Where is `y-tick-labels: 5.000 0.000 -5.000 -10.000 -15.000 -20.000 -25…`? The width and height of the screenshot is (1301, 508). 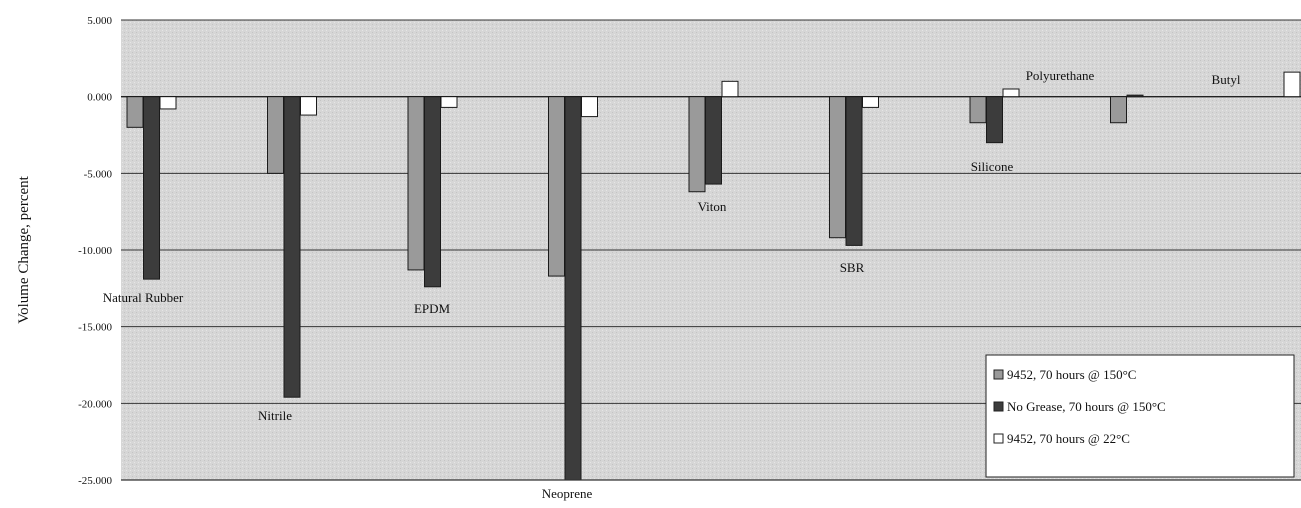
y-tick-labels: 5.000 0.000 -5.000 -10.000 -15.000 -20.000 -25… is located at coordinates (95, 251).